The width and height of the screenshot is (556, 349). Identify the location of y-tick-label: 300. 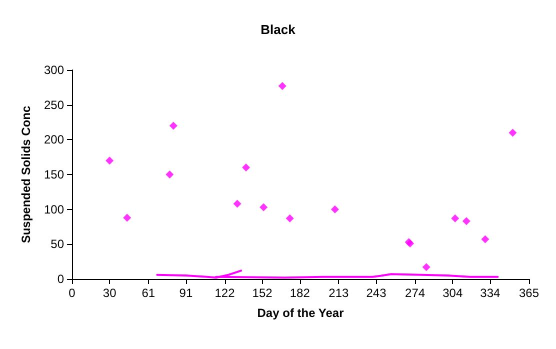
(54, 70).